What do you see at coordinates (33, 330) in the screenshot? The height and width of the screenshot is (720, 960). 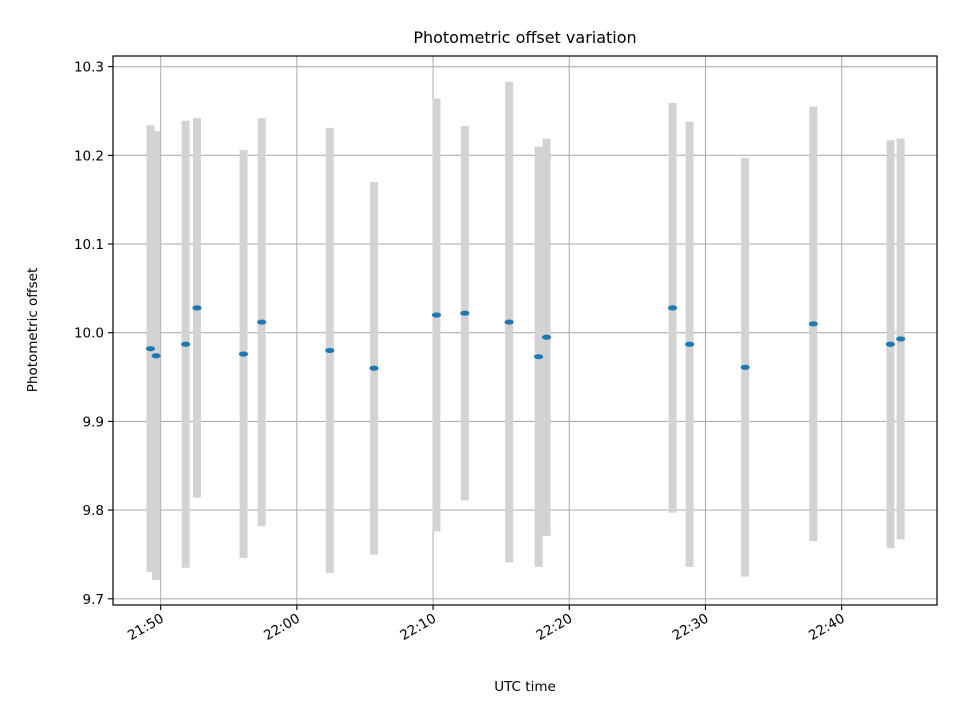 I see `y-axis-label: Photometric offset` at bounding box center [33, 330].